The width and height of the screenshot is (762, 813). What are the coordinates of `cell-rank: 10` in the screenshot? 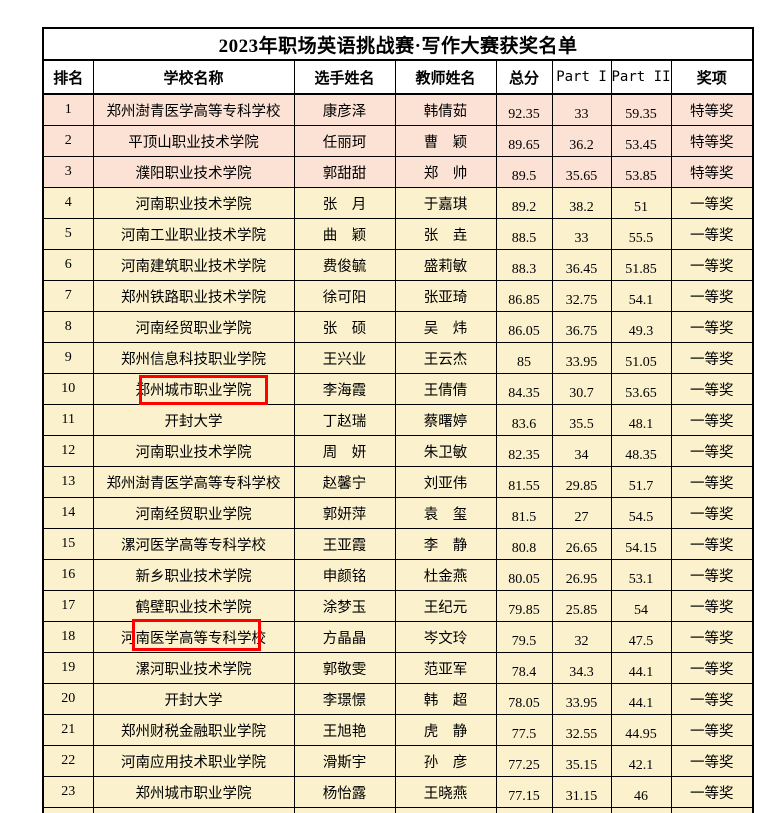 It's located at (68, 389).